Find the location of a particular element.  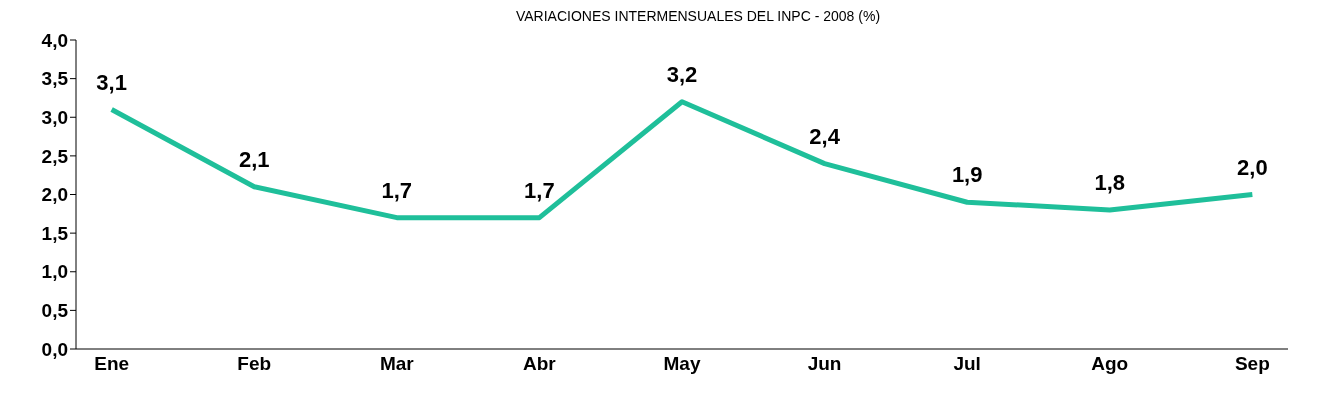

y-tick-label: 1,5 is located at coordinates (55, 233).